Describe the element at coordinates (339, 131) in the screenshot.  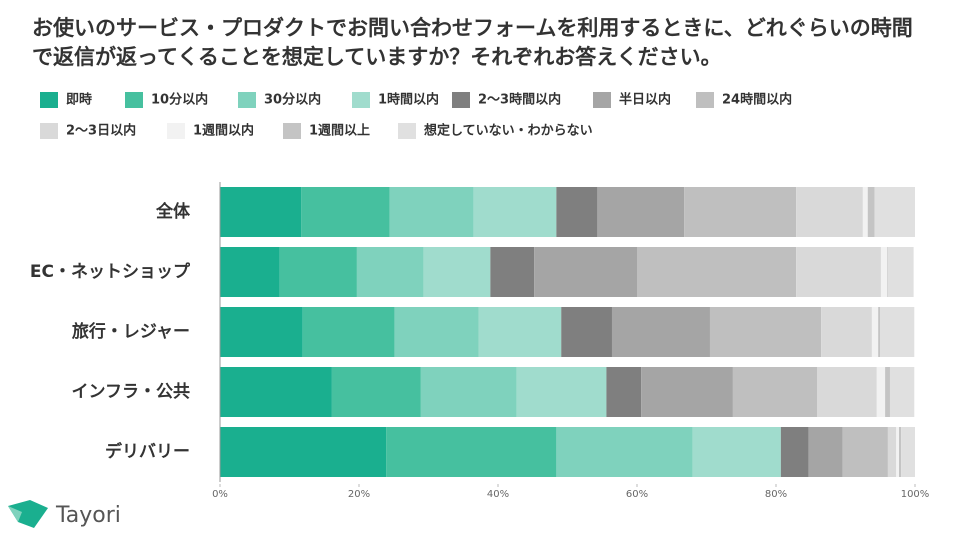
I see `legend-label: 1週間以上` at that location.